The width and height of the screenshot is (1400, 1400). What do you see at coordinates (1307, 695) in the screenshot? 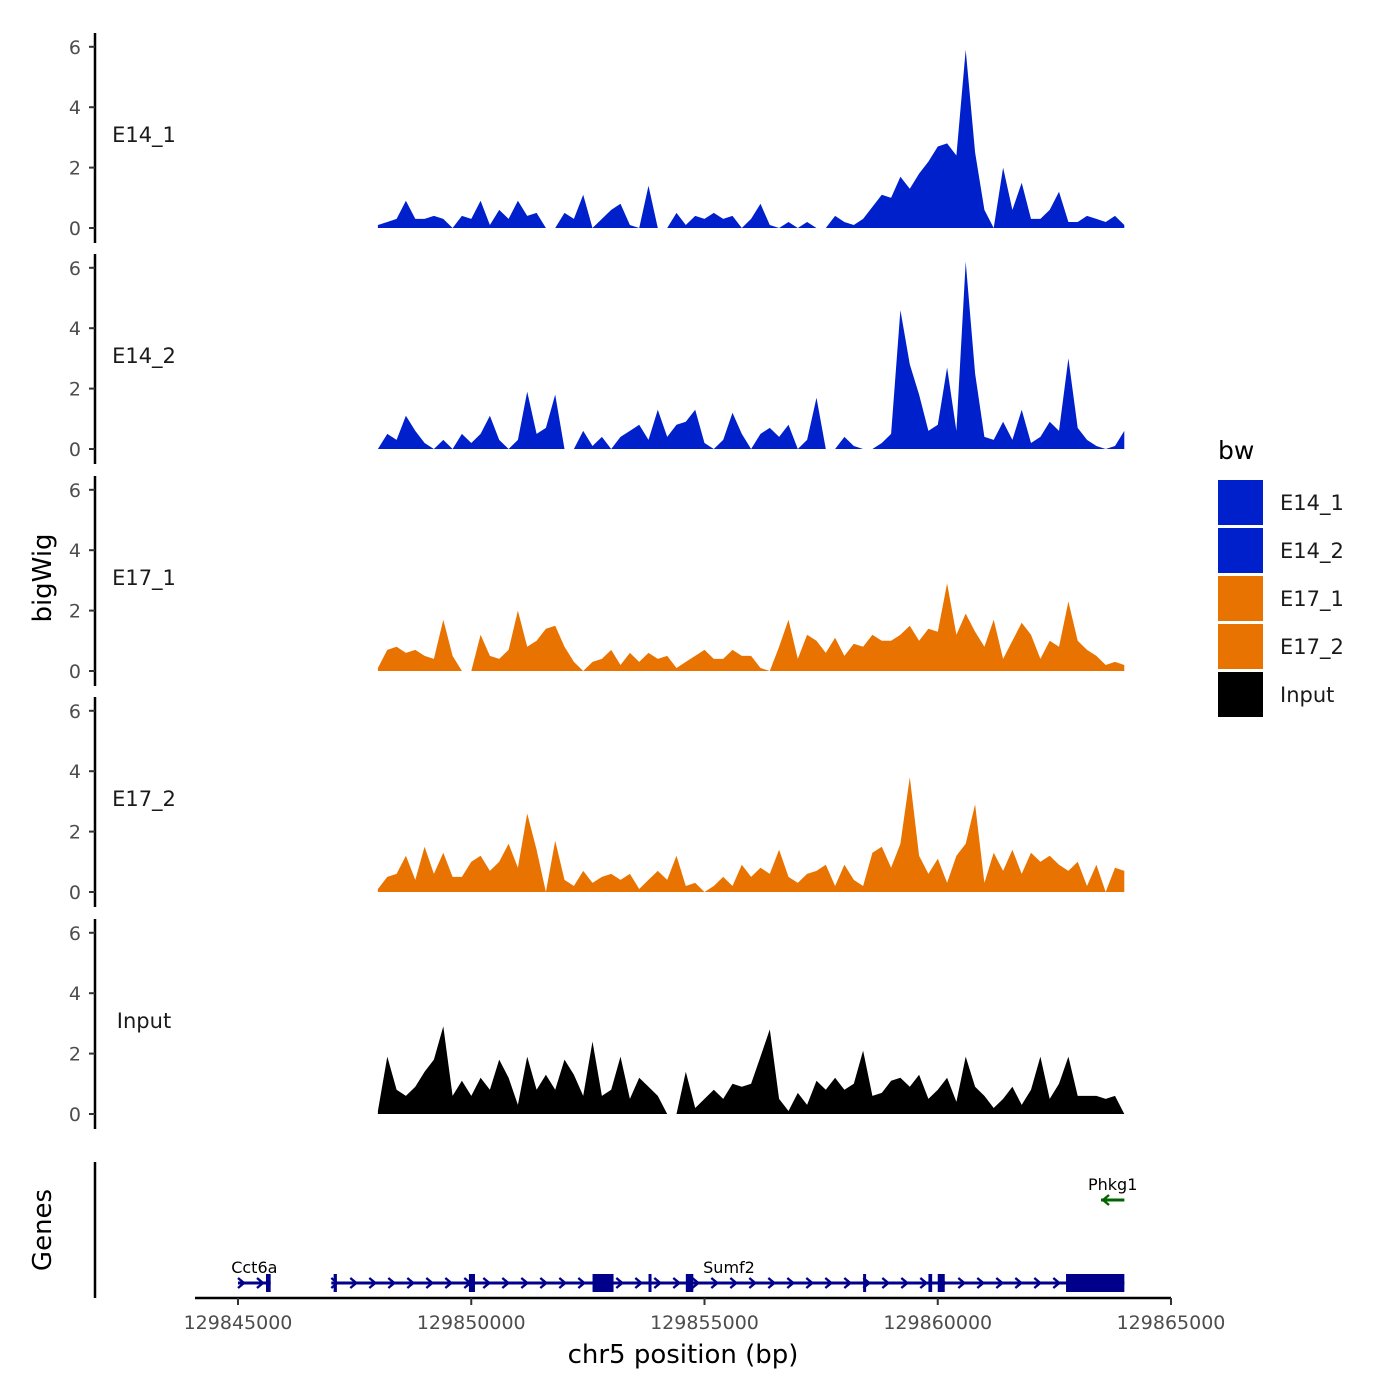
I see `legend-label: Input` at bounding box center [1307, 695].